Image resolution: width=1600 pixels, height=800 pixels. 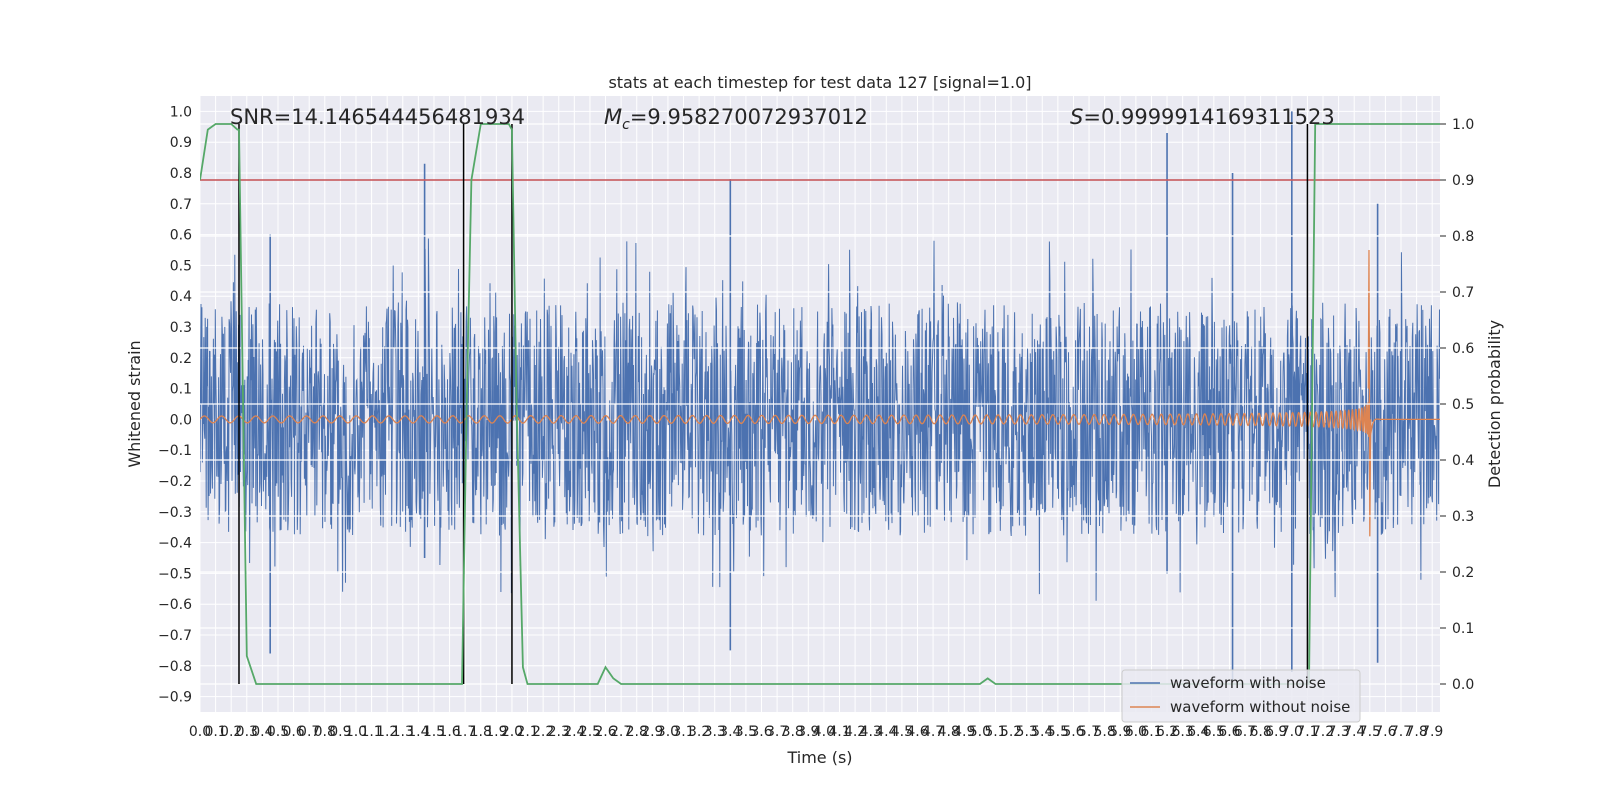 What do you see at coordinates (793, 732) in the screenshot?
I see `x-tick-label: 3.8` at bounding box center [793, 732].